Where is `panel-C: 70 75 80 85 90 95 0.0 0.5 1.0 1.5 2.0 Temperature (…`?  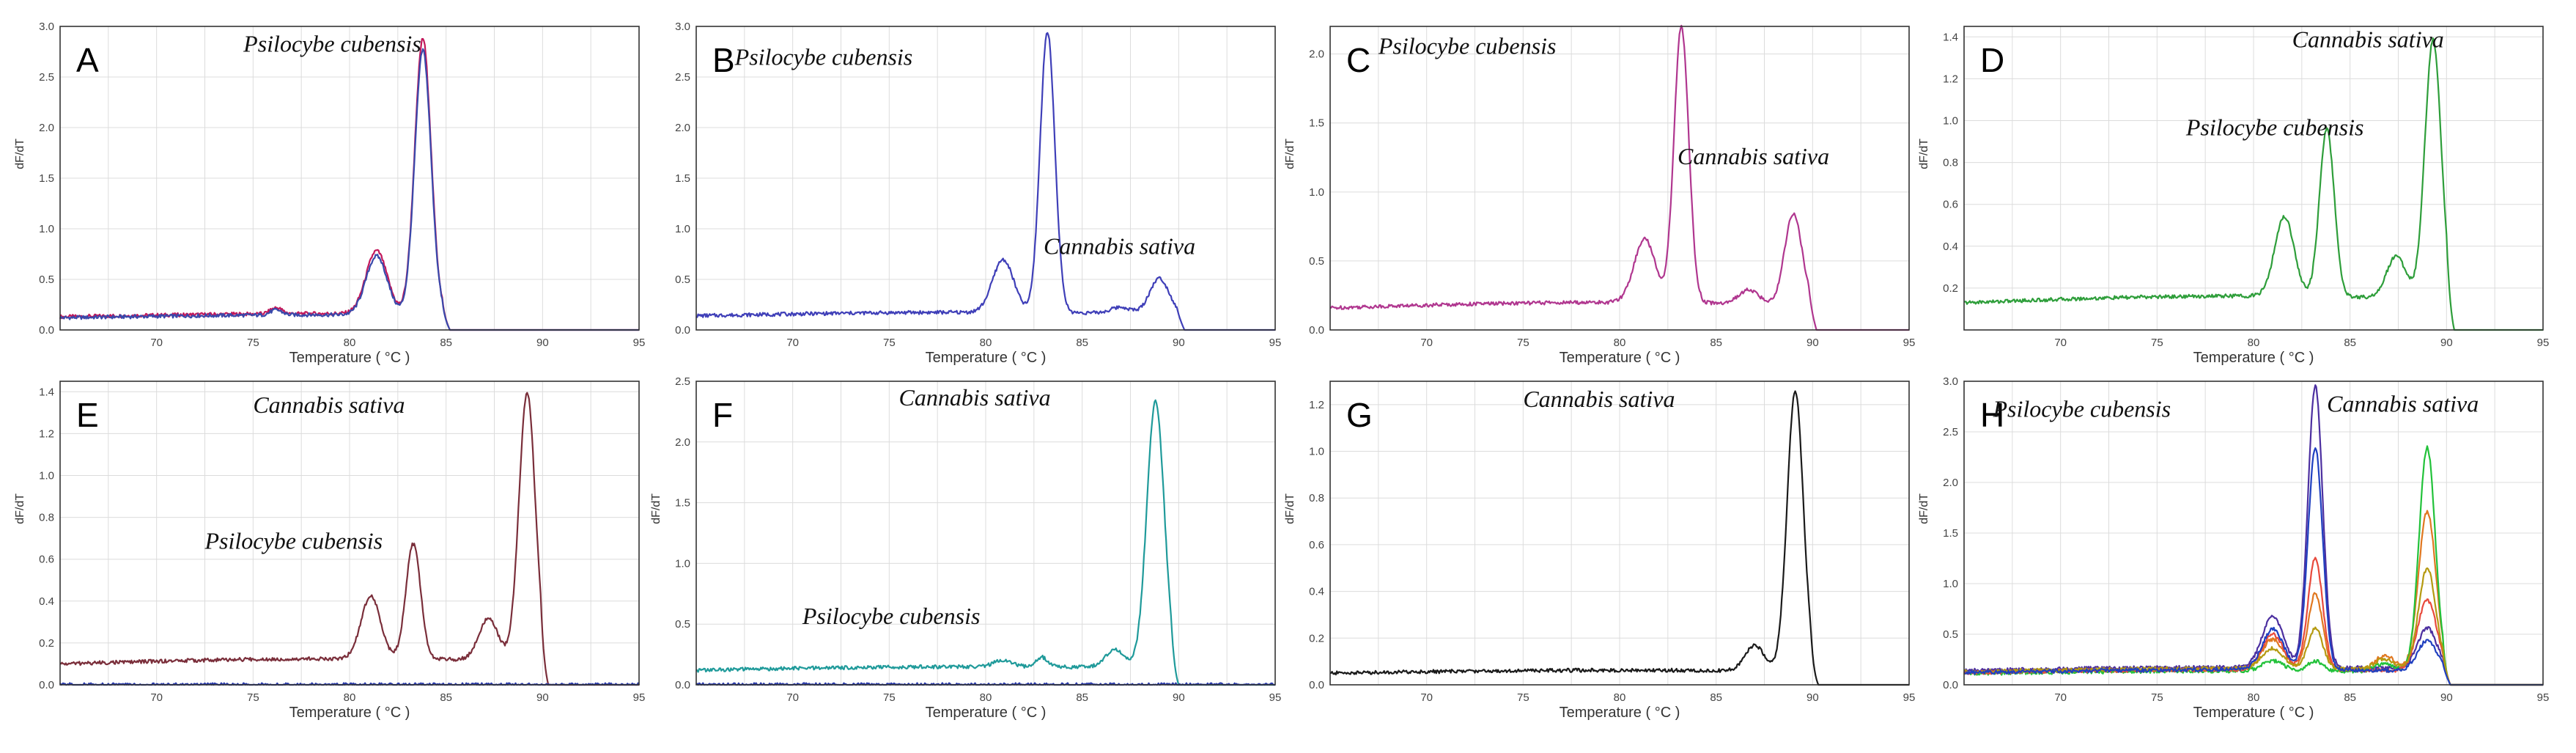 panel-C: 70 75 80 85 90 95 0.0 0.5 1.0 1.5 2.0 Temperature (… is located at coordinates (1600, 195).